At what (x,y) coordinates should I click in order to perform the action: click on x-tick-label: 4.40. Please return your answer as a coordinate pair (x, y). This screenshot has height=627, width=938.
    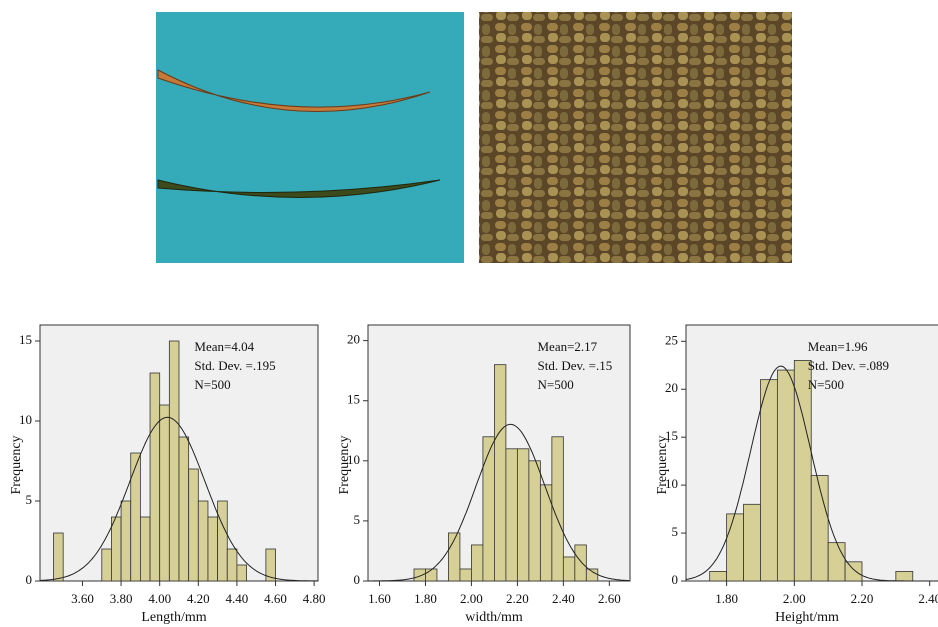
    Looking at the image, I should click on (237, 598).